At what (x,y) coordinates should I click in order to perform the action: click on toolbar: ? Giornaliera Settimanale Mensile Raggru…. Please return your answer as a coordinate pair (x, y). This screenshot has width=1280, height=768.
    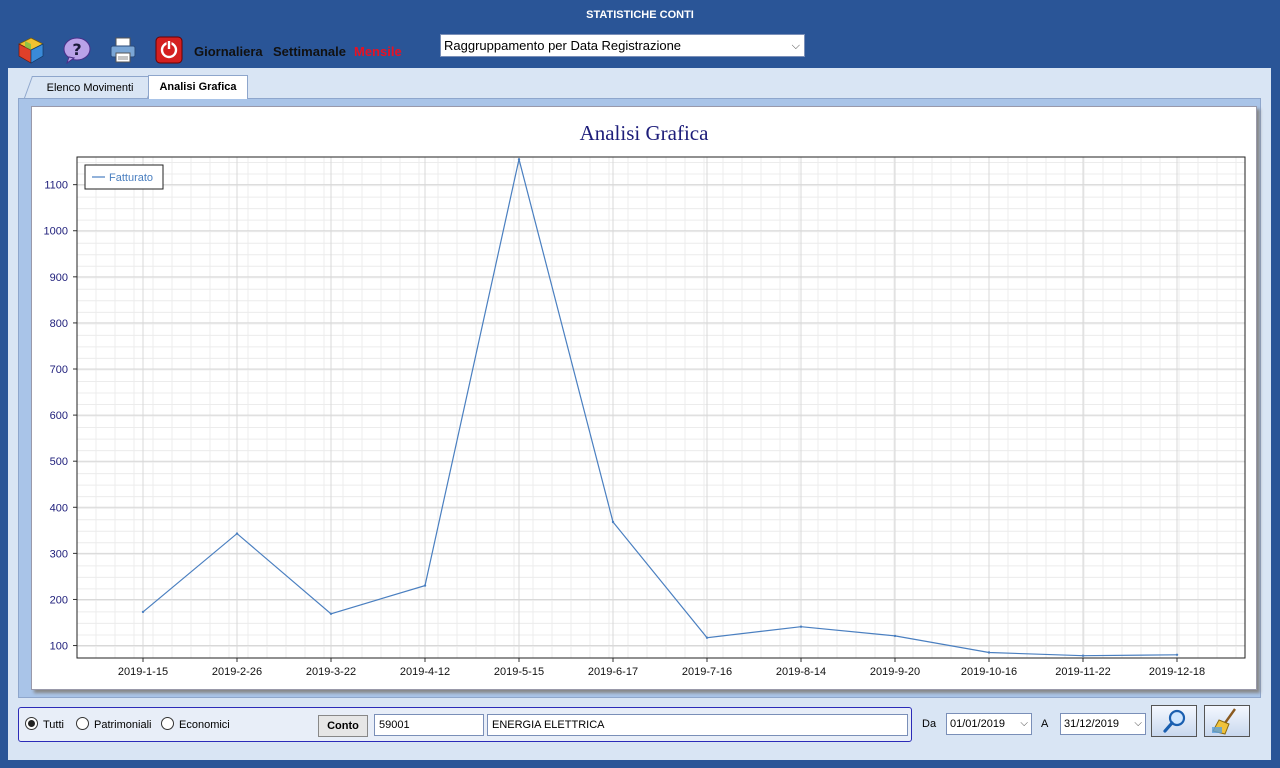
    Looking at the image, I should click on (639, 49).